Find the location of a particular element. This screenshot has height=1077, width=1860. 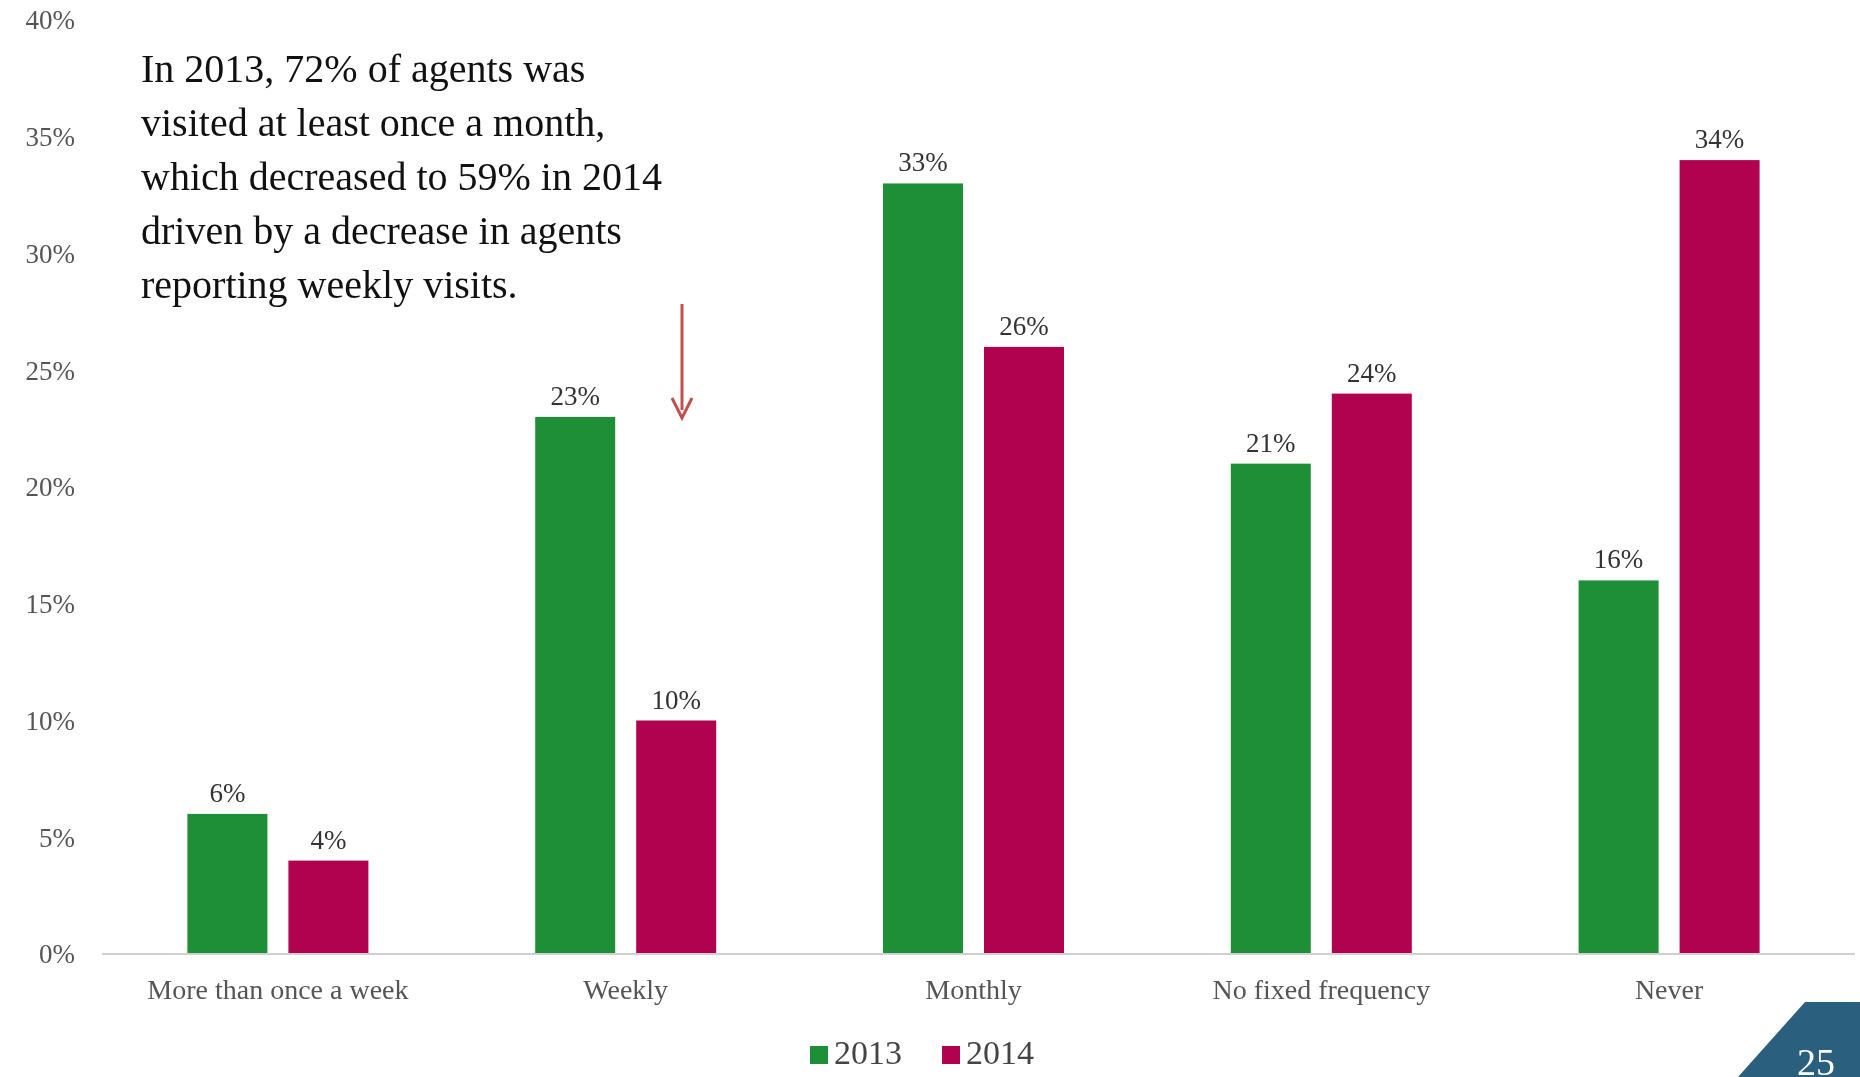

y-tick-label: 10% is located at coordinates (50, 720).